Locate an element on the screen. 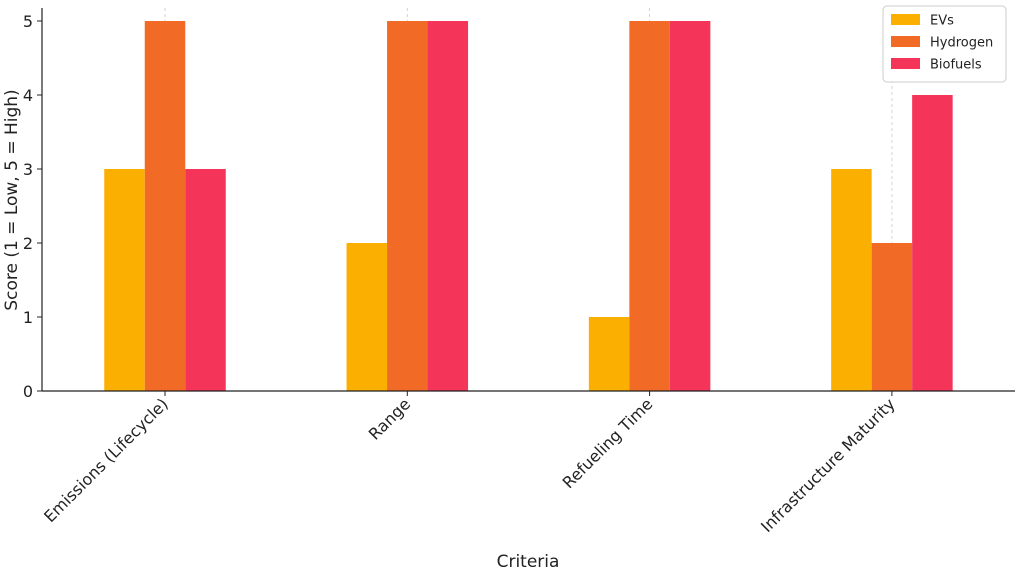 This screenshot has width=1024, height=578. x-tick-label: Refueling Time is located at coordinates (608, 443).